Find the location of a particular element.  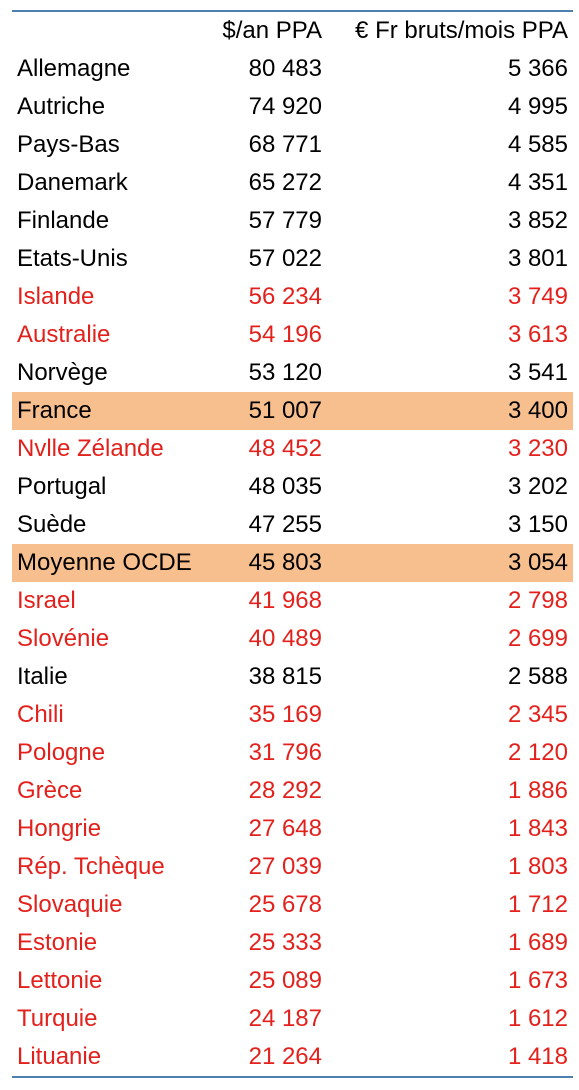

country-name: Lettonie is located at coordinates (60, 980).